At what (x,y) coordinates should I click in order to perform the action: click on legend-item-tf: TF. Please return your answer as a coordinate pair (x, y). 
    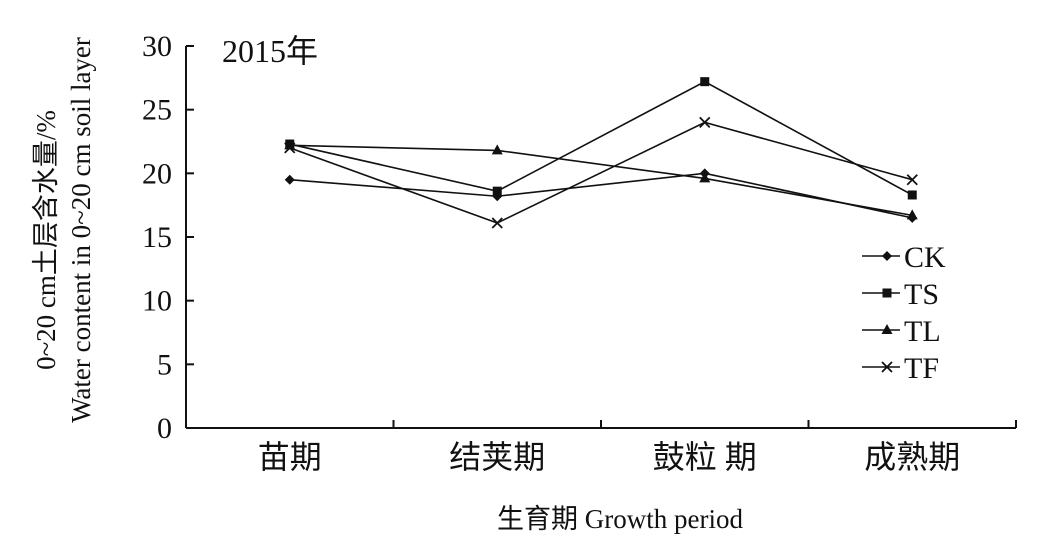
    Looking at the image, I should click on (900, 368).